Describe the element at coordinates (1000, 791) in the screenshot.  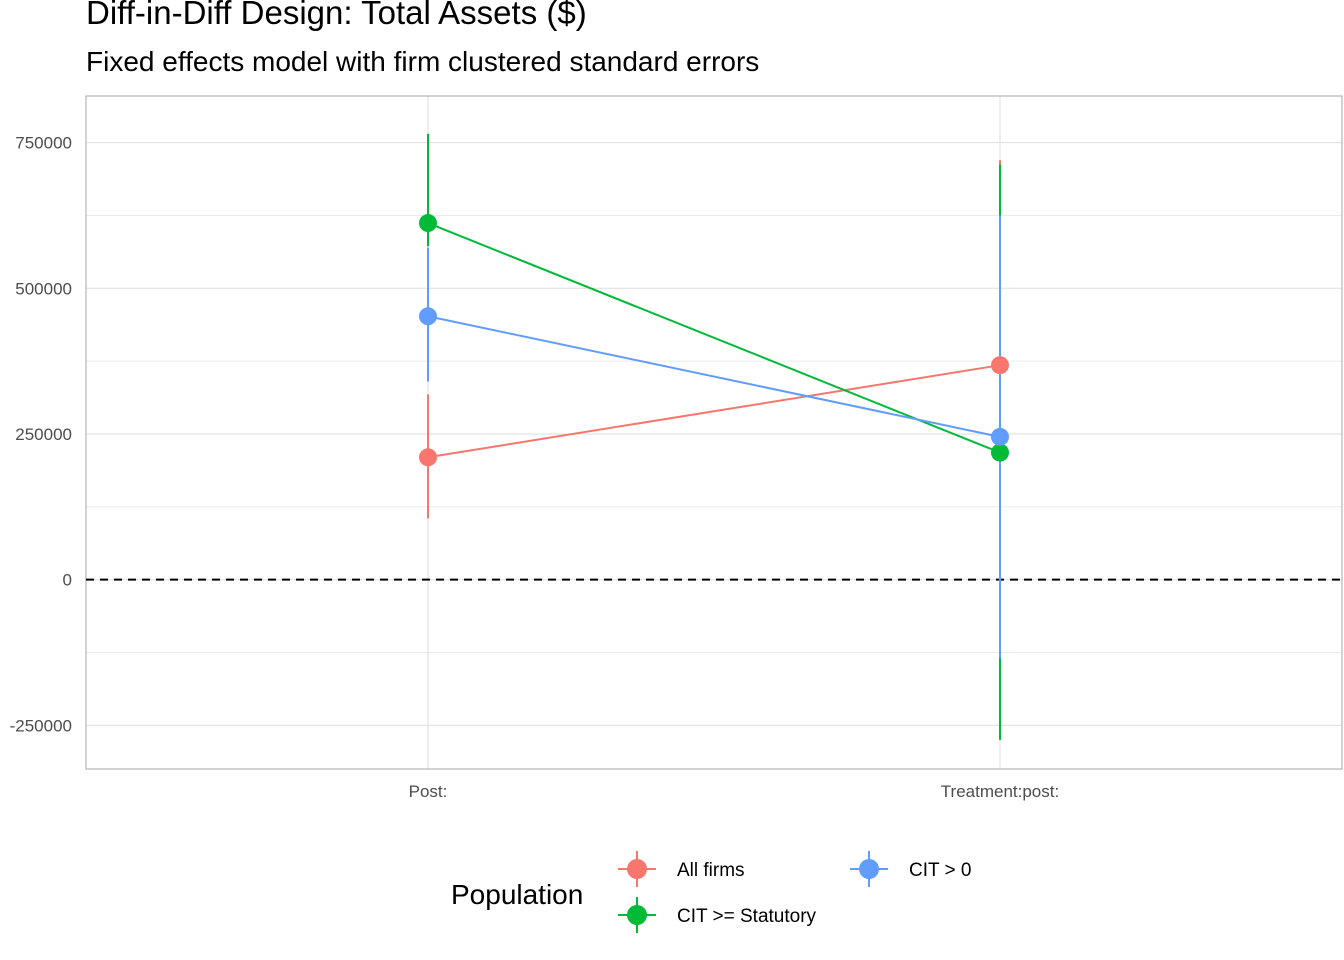
I see `x-tick-label: Treatment:post:` at that location.